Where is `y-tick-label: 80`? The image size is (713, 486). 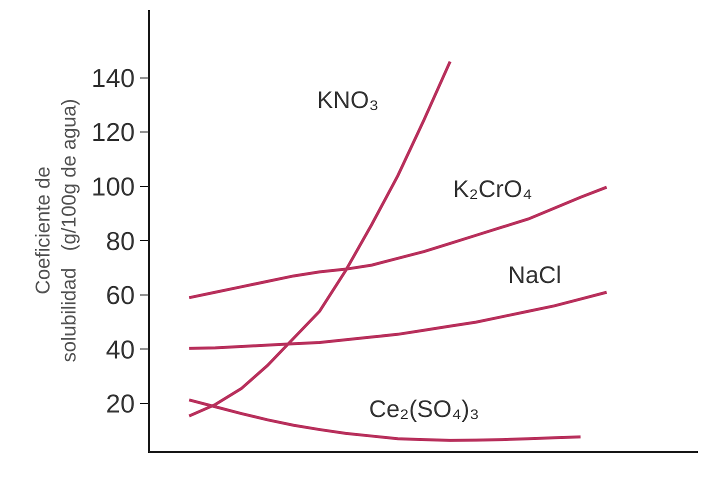
y-tick-label: 80 is located at coordinates (120, 241).